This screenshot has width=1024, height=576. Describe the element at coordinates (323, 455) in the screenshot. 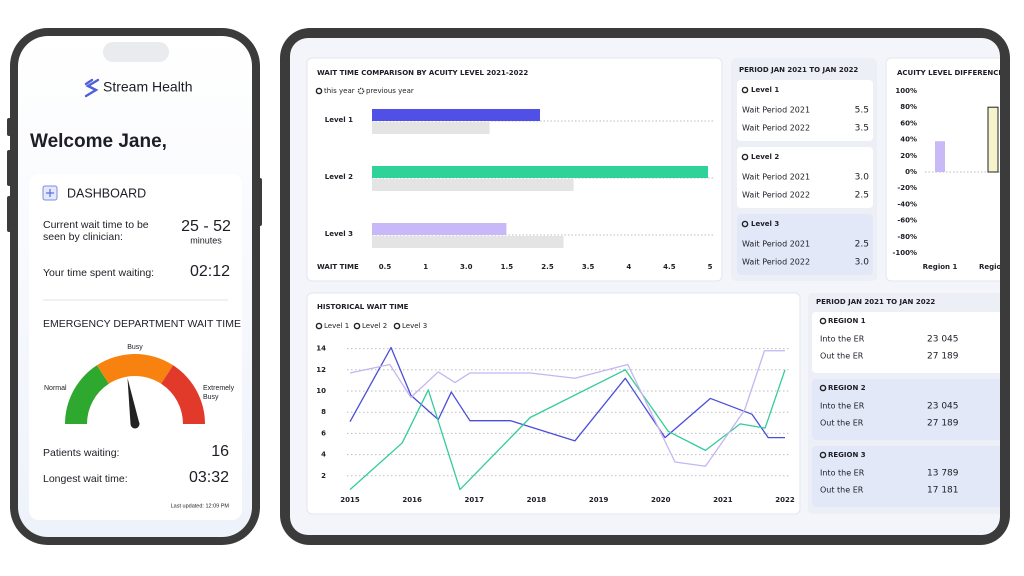

I see `y-tick-label: 4` at that location.